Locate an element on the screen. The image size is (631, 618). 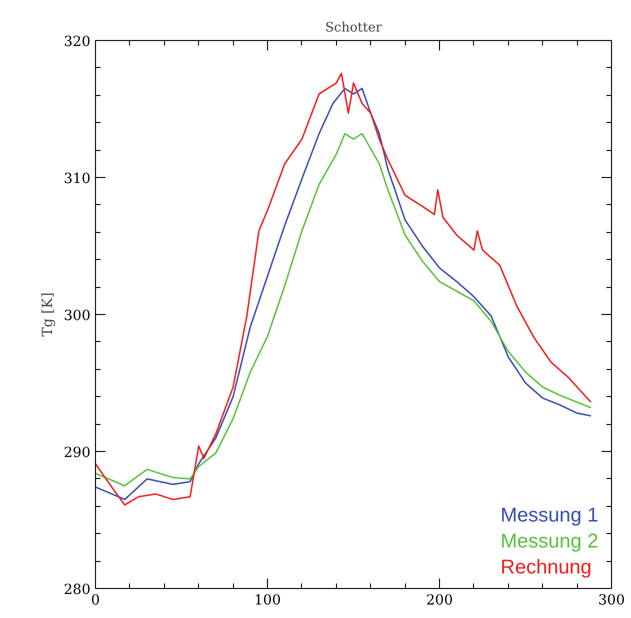
y-tick-label: 280 is located at coordinates (77, 590).